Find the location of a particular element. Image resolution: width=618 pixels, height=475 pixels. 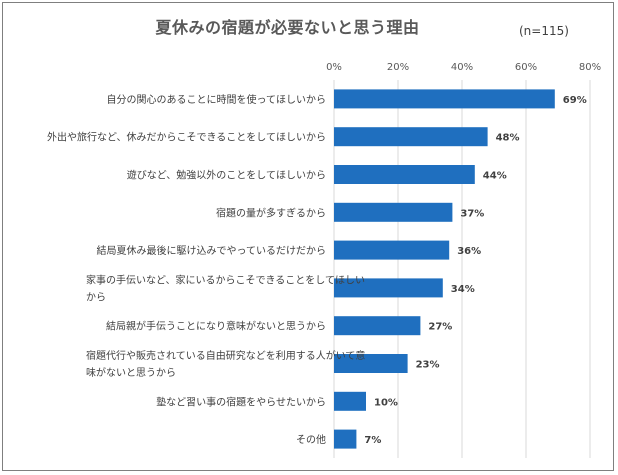

category-label: 宿題の量が多すぎるから is located at coordinates (271, 212).